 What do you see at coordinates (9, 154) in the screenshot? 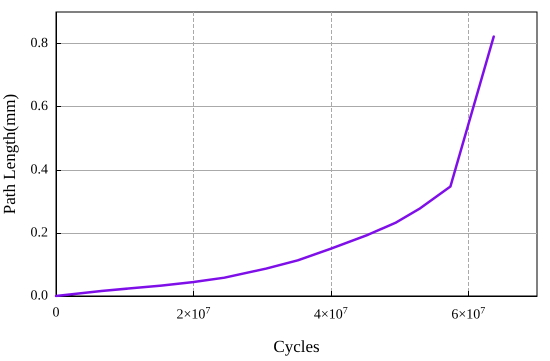
I see `y-axis-title: Path Length(mm)` at bounding box center [9, 154].